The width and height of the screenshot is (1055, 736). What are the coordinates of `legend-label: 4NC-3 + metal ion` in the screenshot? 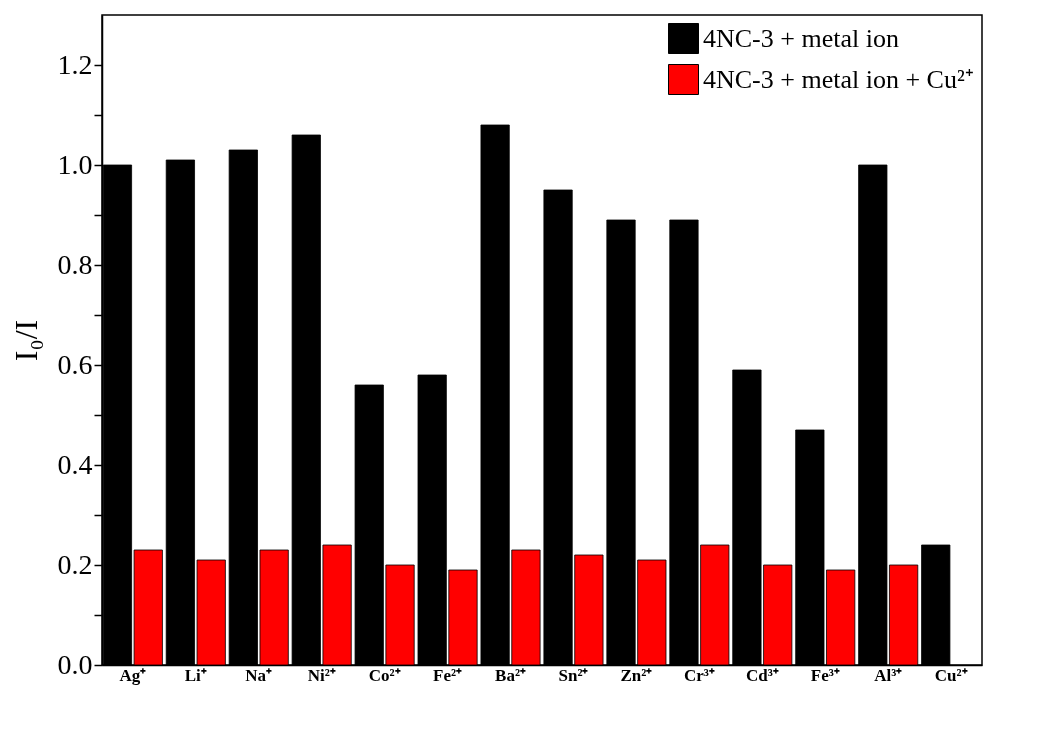 It's located at (801, 38).